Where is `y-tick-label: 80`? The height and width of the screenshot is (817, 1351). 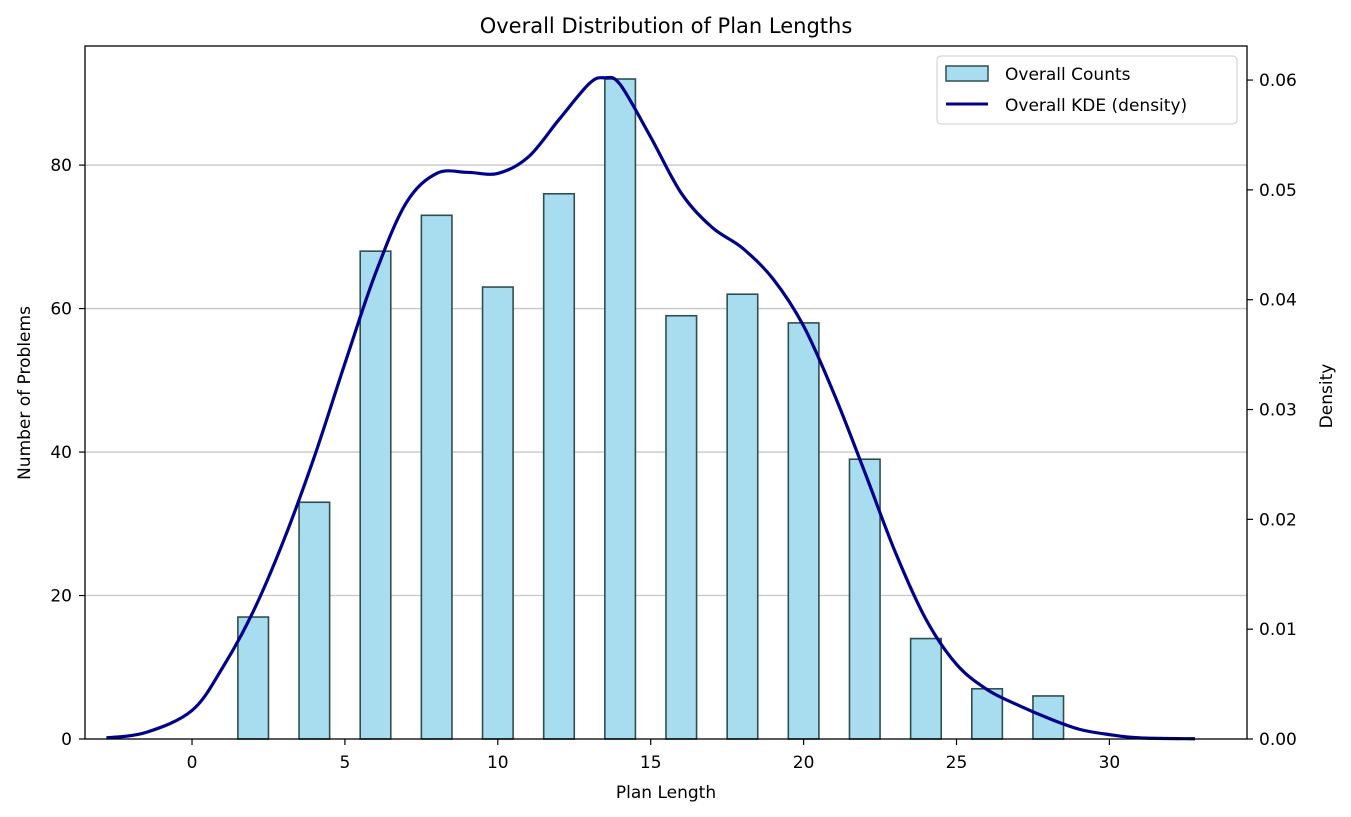 y-tick-label: 80 is located at coordinates (61, 166).